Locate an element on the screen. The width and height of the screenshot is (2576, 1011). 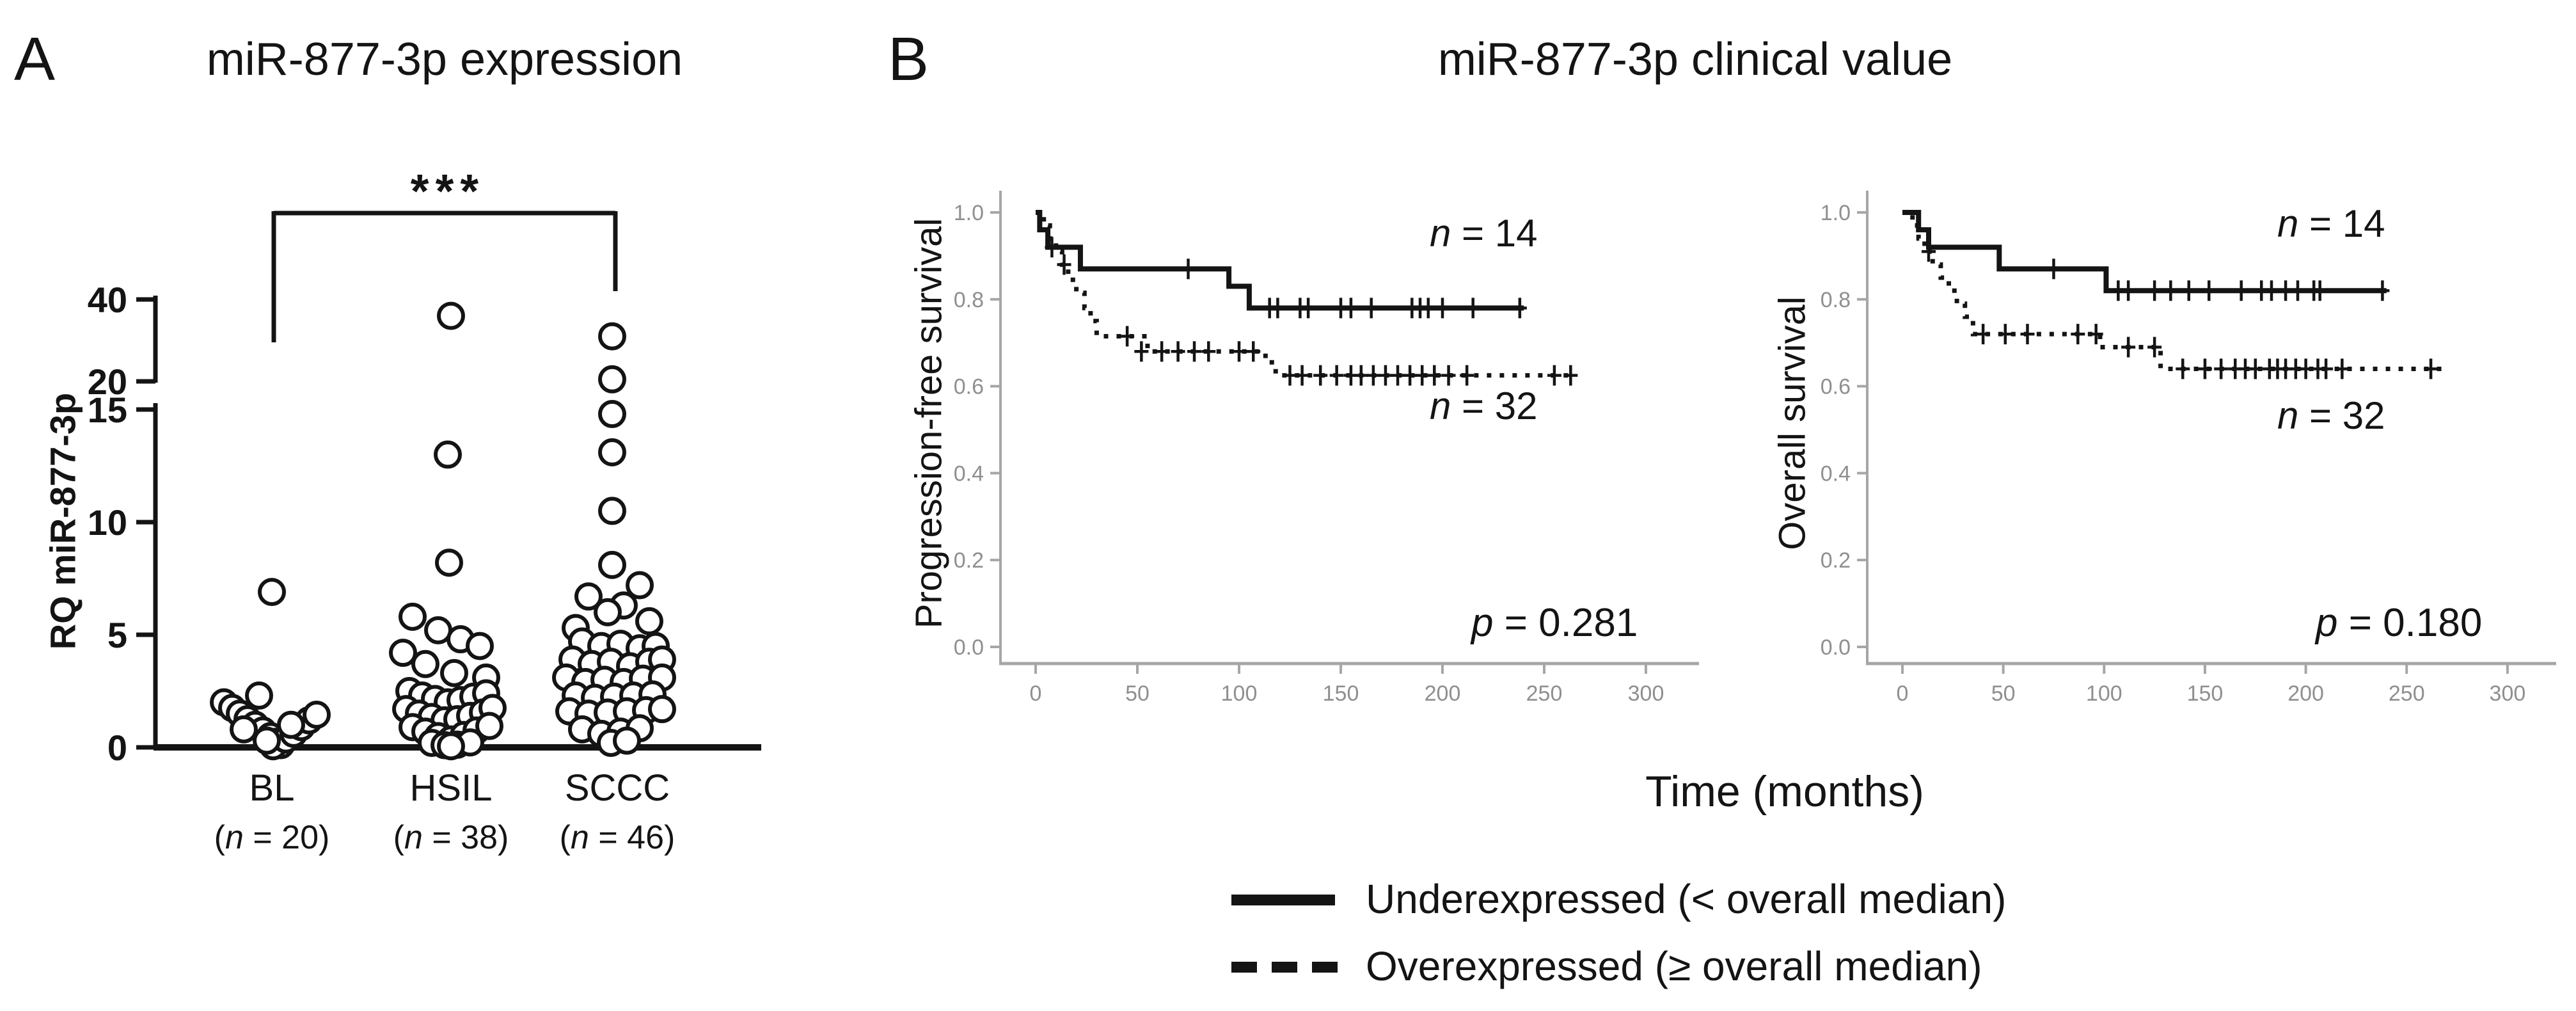
legend-solid-line-swatch is located at coordinates (1283, 900).